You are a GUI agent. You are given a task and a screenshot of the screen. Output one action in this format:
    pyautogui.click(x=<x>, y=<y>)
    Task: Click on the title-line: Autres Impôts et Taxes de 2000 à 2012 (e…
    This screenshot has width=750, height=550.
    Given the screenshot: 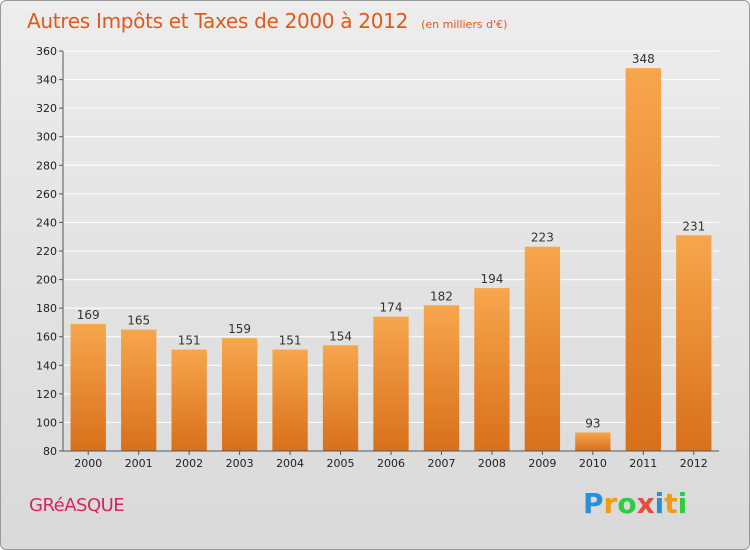 What is the action you would take?
    pyautogui.click(x=267, y=21)
    